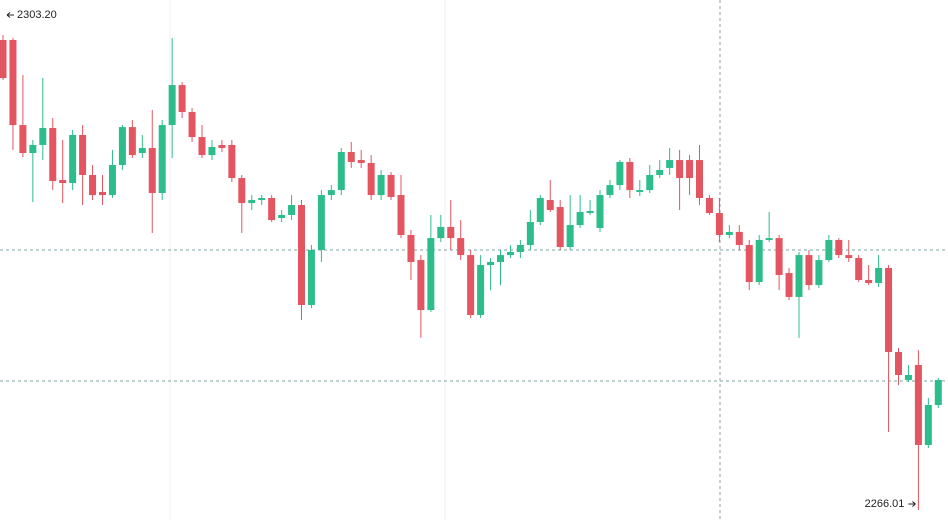  Describe the element at coordinates (37, 15) in the screenshot. I see `max-label: 2303.20` at that location.